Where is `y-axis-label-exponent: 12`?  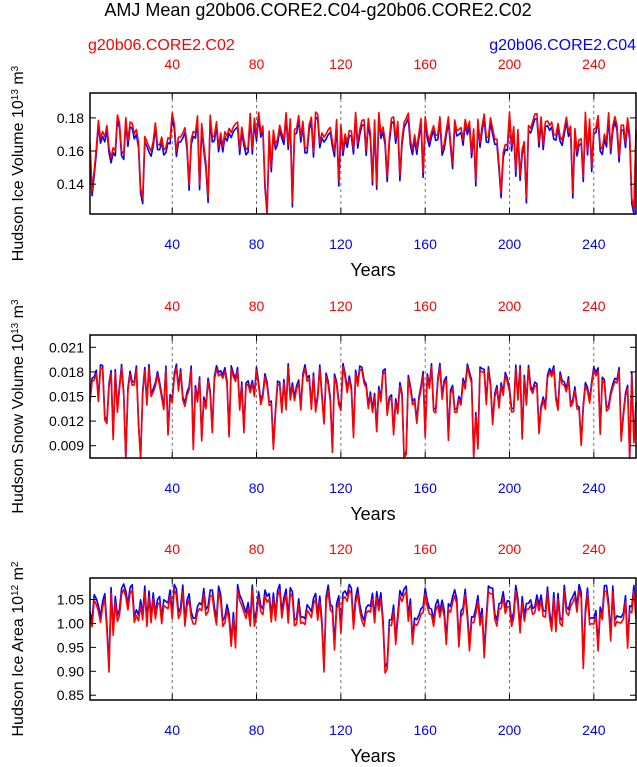 y-axis-label-exponent: 12 is located at coordinates (15, 590).